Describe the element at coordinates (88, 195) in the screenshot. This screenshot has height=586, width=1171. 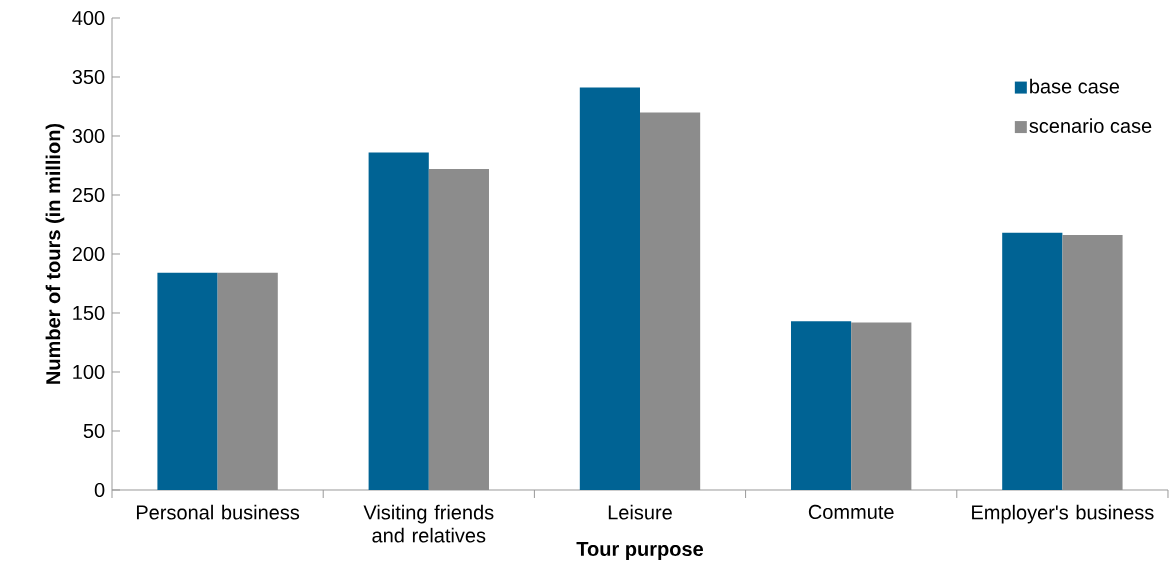
I see `y-tick-label: 250` at that location.